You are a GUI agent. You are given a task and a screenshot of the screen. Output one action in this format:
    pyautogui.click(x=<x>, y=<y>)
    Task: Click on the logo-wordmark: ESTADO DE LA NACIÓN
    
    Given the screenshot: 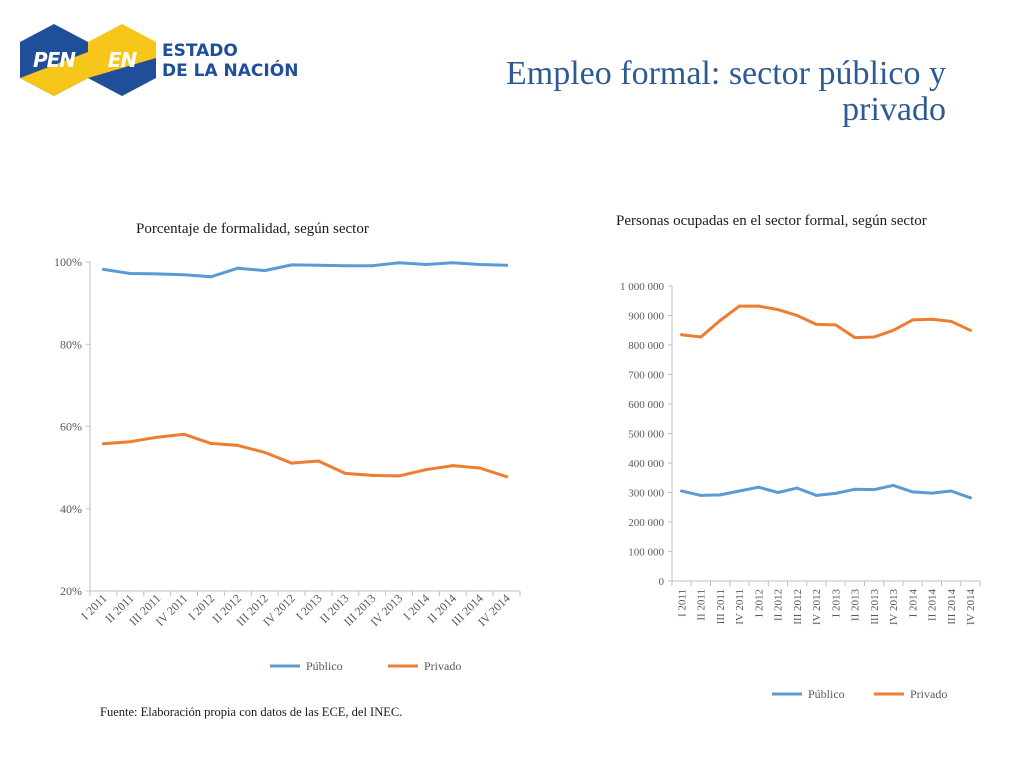 What is the action you would take?
    pyautogui.click(x=230, y=61)
    